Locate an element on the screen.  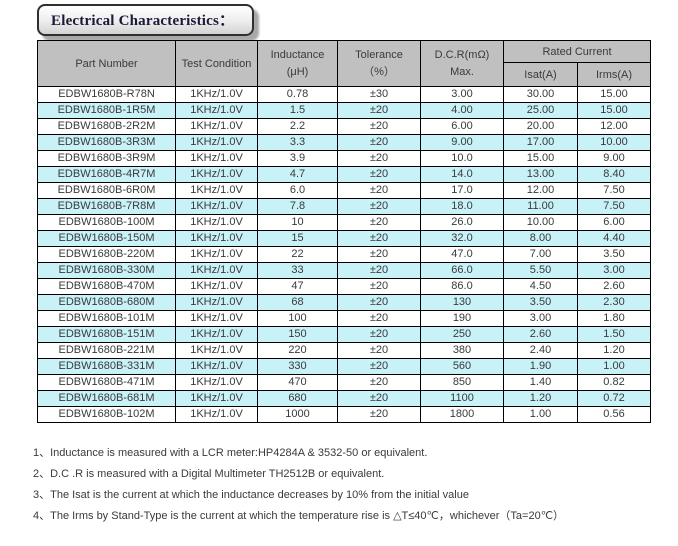
table-row: EDBW1680B-331M 1KHz/1.0V 330 ±20 560 1.90 1.00 is located at coordinates (344, 366).